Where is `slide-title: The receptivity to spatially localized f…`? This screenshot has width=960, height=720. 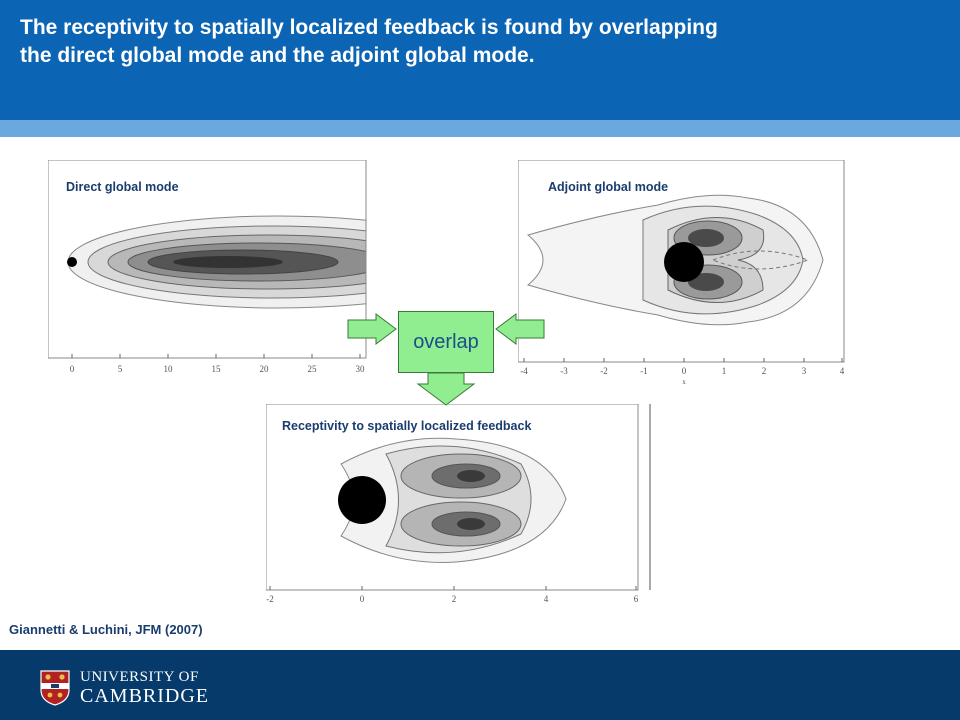 slide-title: The receptivity to spatially localized f… is located at coordinates (470, 42).